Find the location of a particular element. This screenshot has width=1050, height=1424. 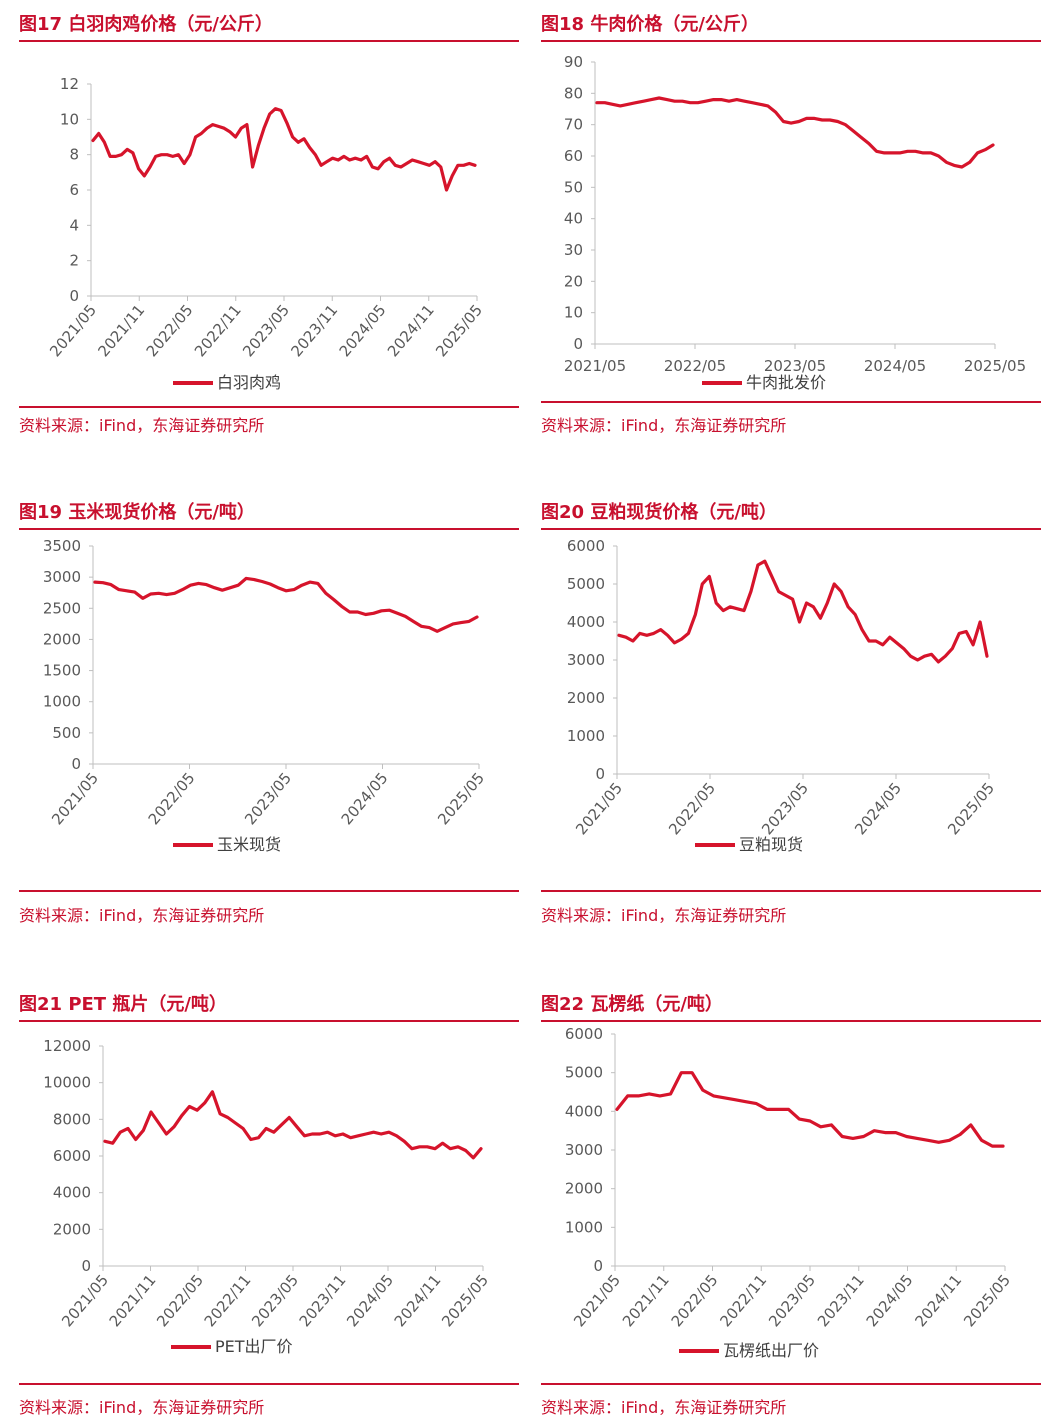

y-tick-label: 80 is located at coordinates (573, 93).